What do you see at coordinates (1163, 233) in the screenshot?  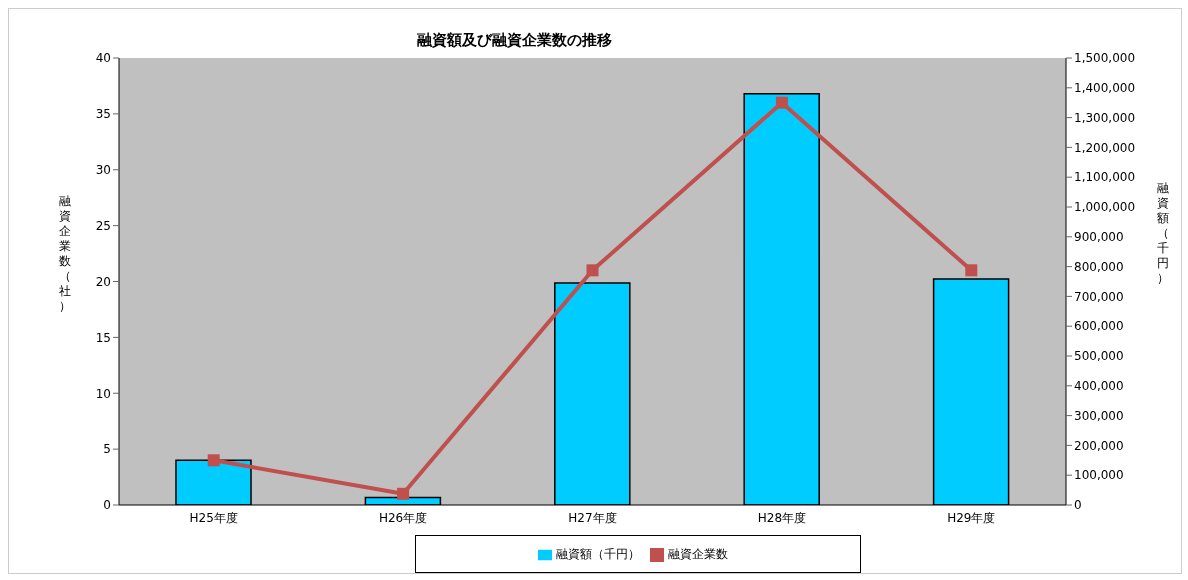 I see `y2-axis-title: 融資額（千円）` at bounding box center [1163, 233].